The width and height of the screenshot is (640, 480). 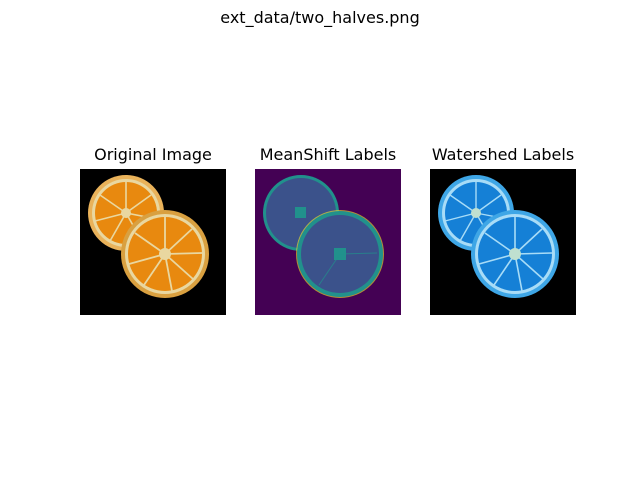 I want to click on meanshift-labels-svg, so click(x=328, y=242).